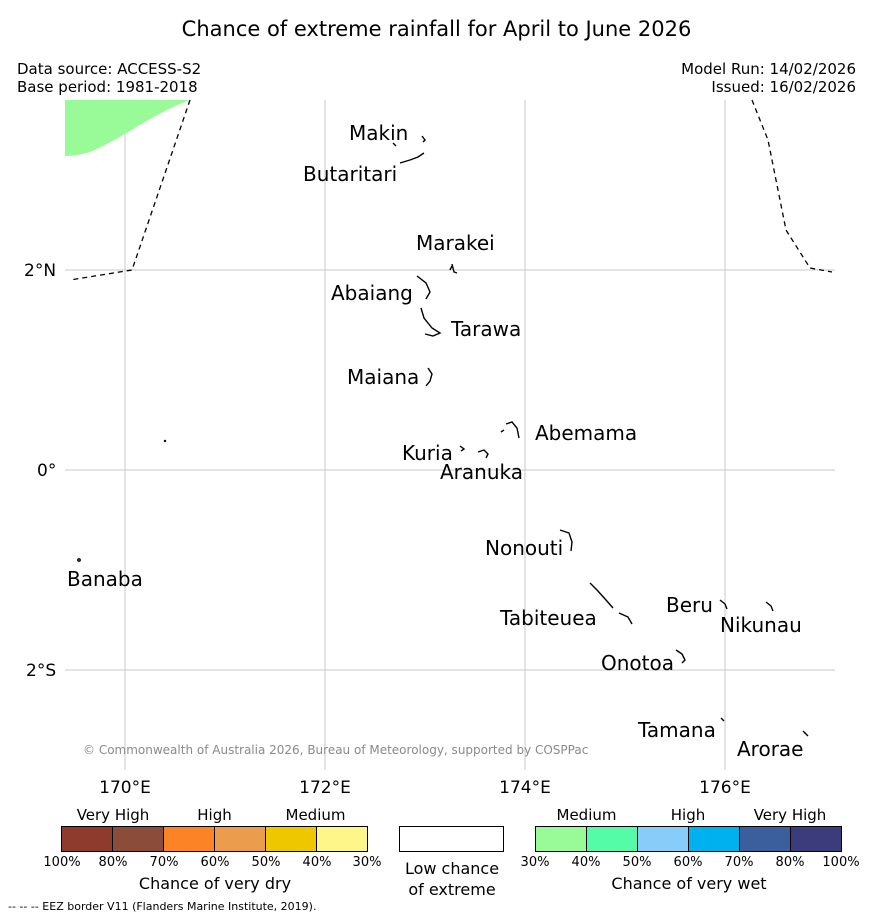 This screenshot has height=919, width=873. Describe the element at coordinates (841, 862) in the screenshot. I see `wet-legend-tick: 100%` at that location.